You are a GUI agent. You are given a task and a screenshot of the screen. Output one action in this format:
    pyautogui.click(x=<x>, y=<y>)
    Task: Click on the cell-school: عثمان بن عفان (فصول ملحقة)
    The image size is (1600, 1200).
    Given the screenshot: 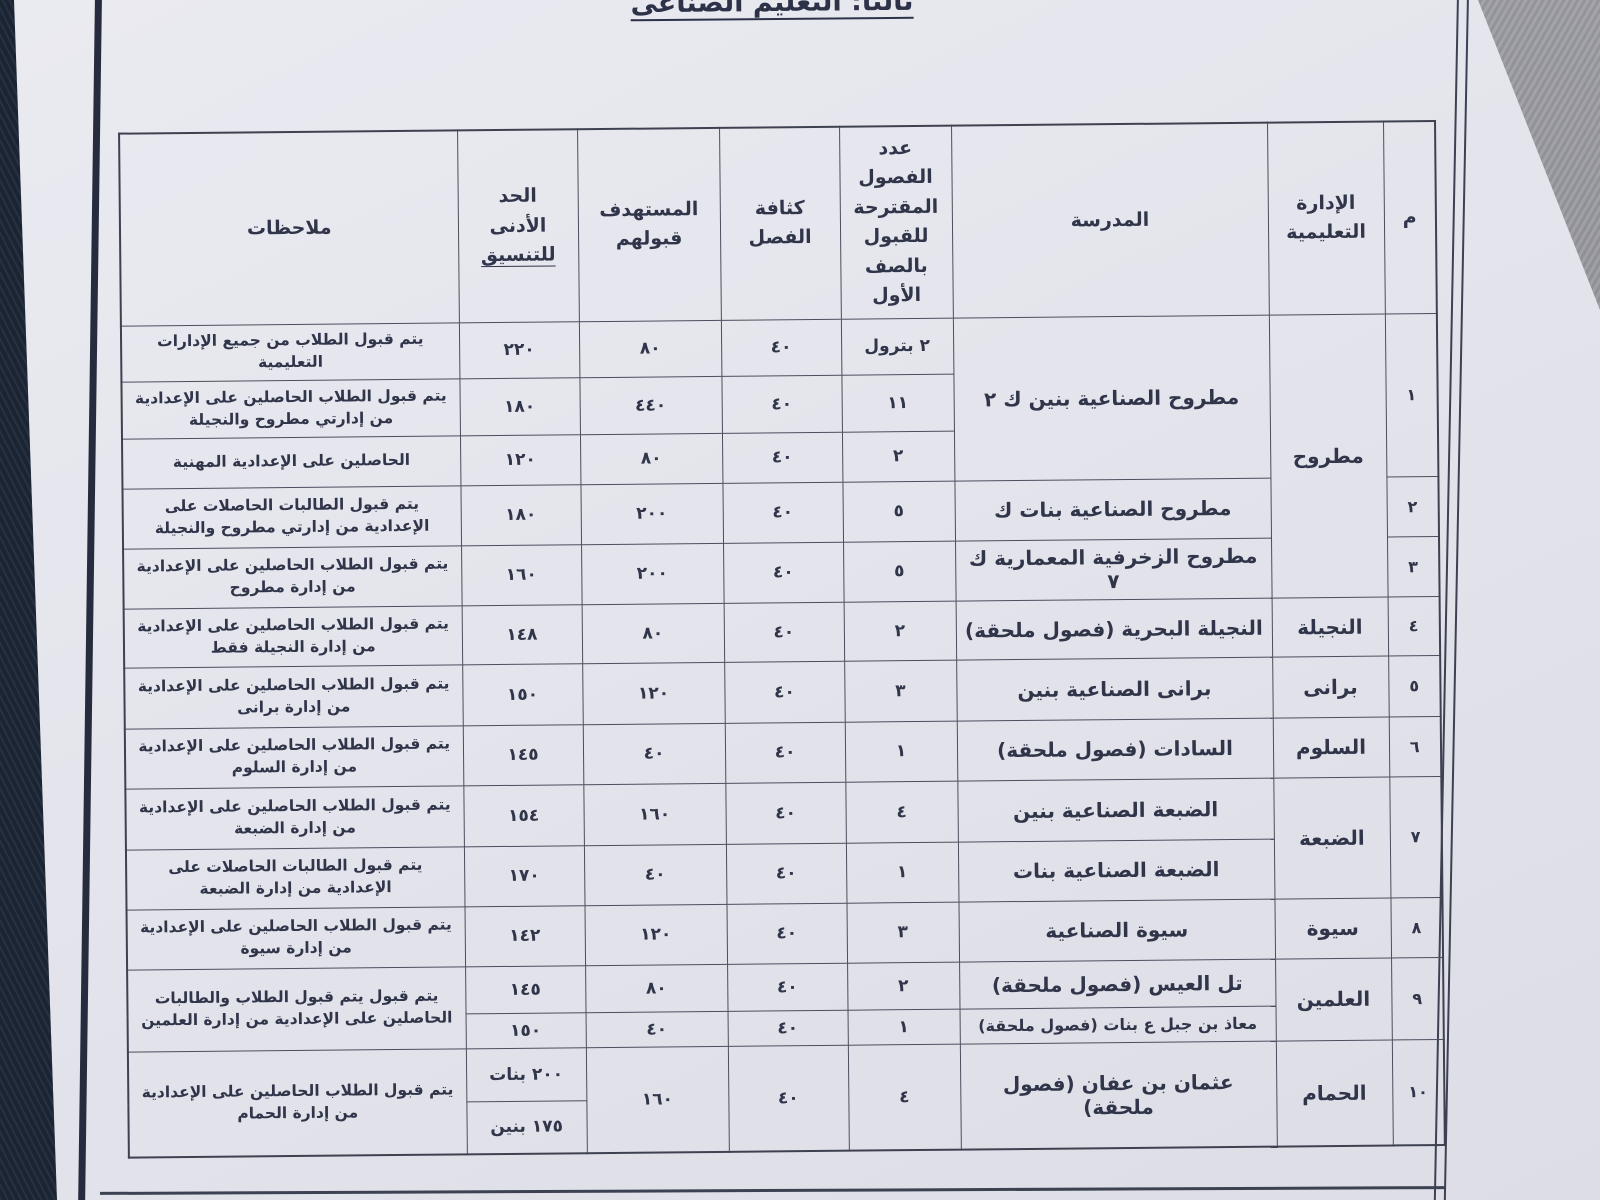 What is the action you would take?
    pyautogui.click(x=1118, y=1095)
    